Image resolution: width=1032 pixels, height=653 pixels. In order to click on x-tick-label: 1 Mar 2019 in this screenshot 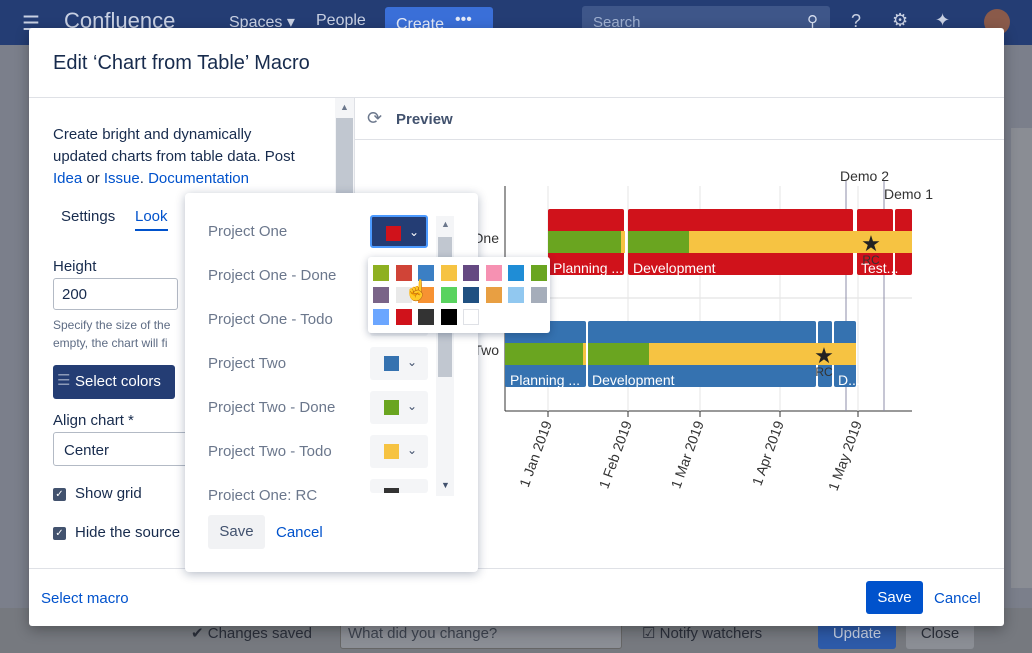, I will do `click(687, 454)`.